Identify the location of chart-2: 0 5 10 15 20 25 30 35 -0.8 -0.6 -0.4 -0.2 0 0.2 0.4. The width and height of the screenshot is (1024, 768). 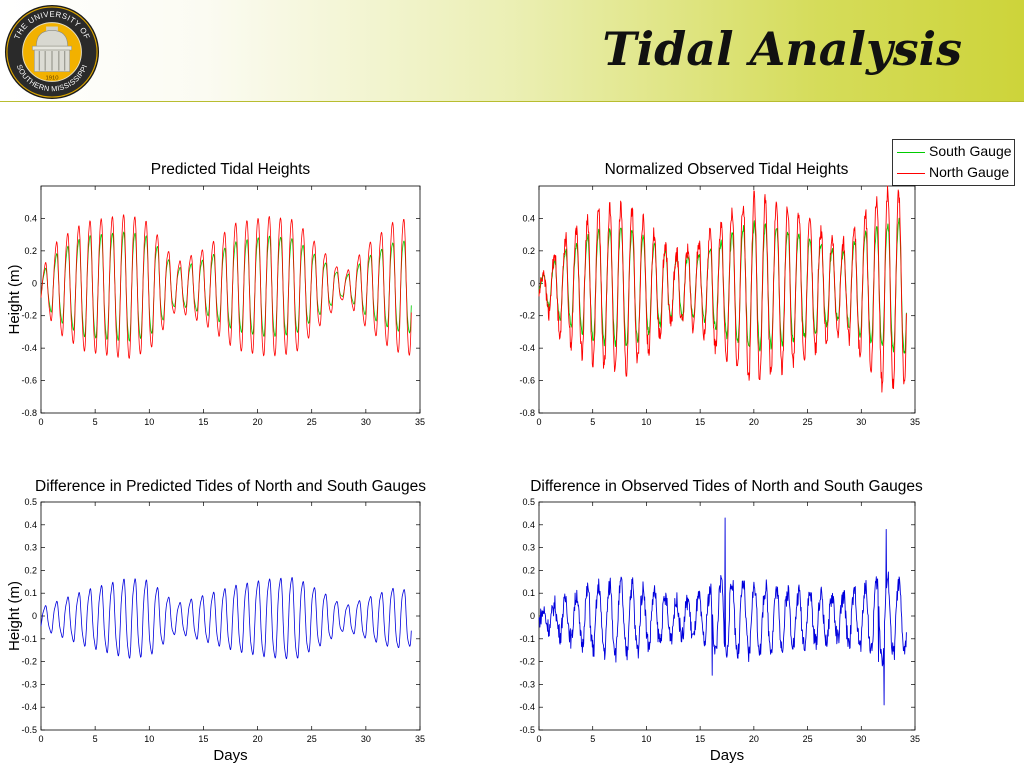
(719, 306).